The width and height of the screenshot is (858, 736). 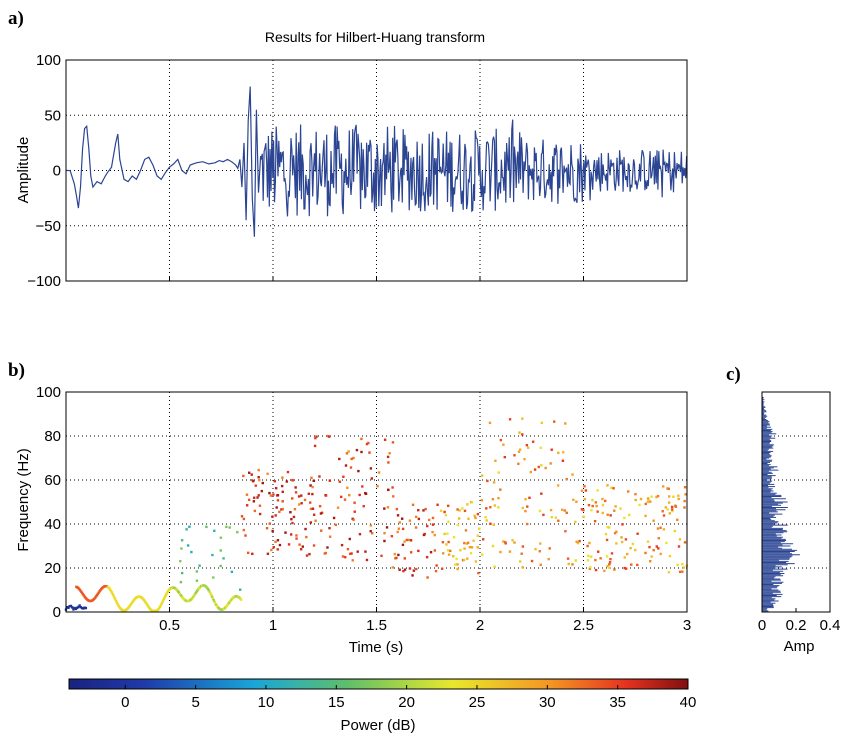 I want to click on amp-bars, so click(x=781, y=505).